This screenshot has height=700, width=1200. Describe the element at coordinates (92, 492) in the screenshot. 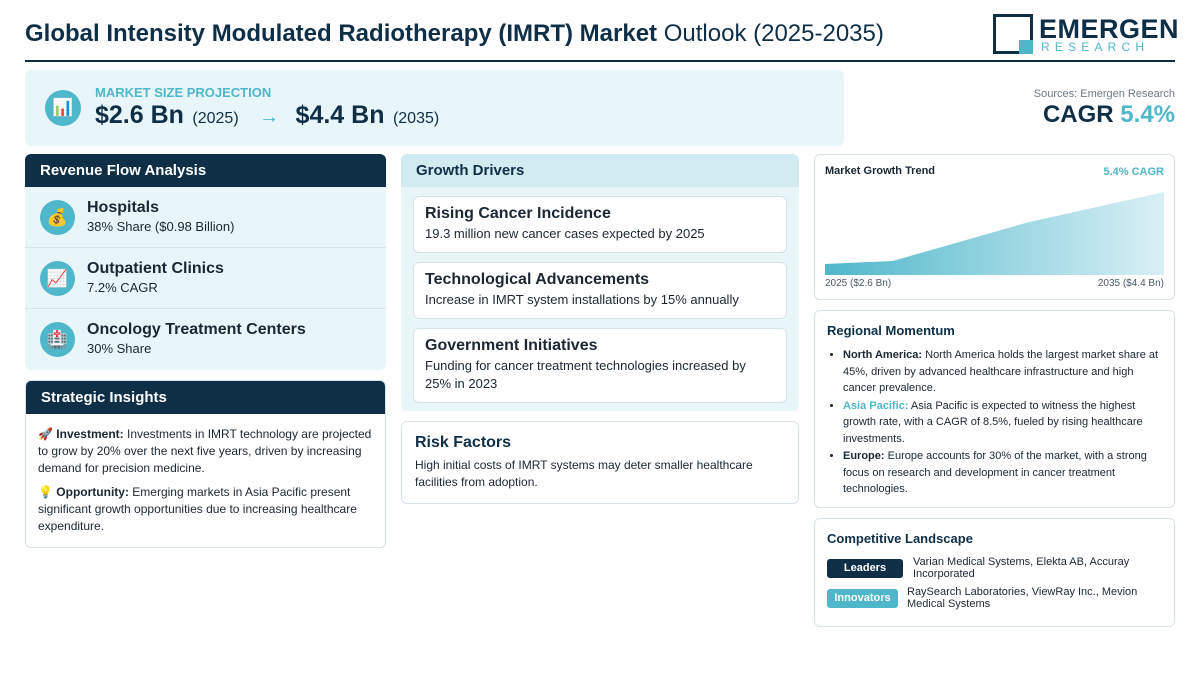

I see `insight-label: Opportunity:` at that location.